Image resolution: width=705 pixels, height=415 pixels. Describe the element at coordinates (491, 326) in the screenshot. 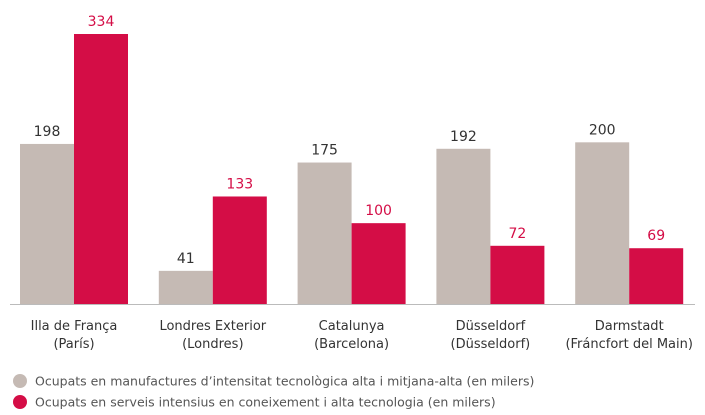

I see `x-tick-label-line: Düsseldorf` at that location.